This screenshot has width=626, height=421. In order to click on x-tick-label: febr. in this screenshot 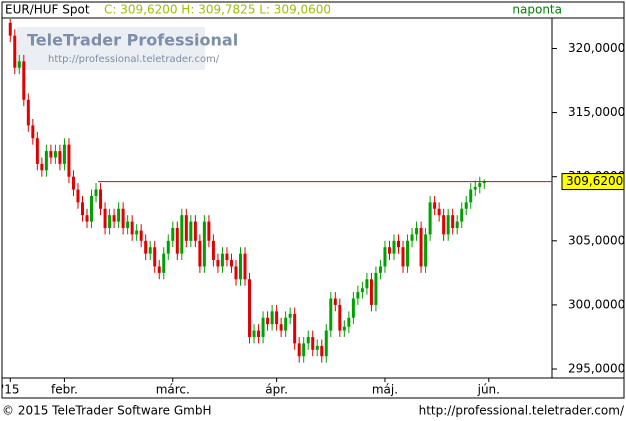, I will do `click(64, 390)`.